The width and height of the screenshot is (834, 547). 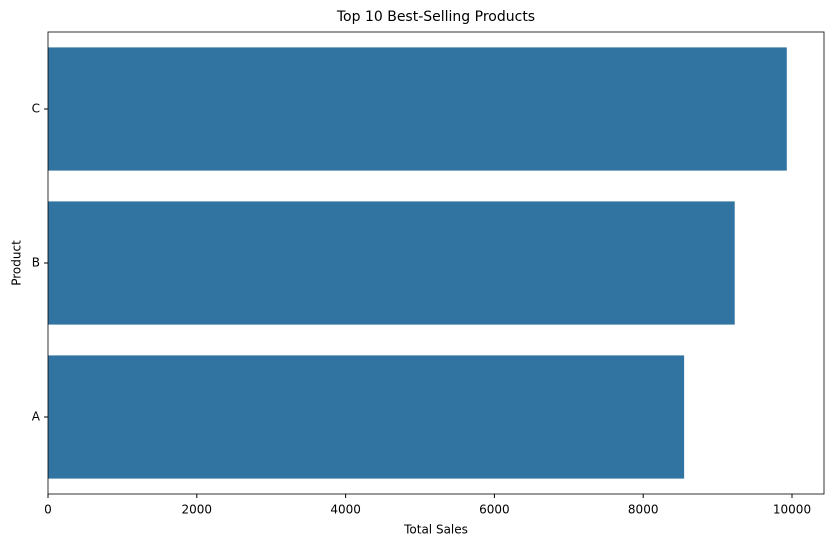 I want to click on x-tick-label: 2000, so click(x=197, y=510).